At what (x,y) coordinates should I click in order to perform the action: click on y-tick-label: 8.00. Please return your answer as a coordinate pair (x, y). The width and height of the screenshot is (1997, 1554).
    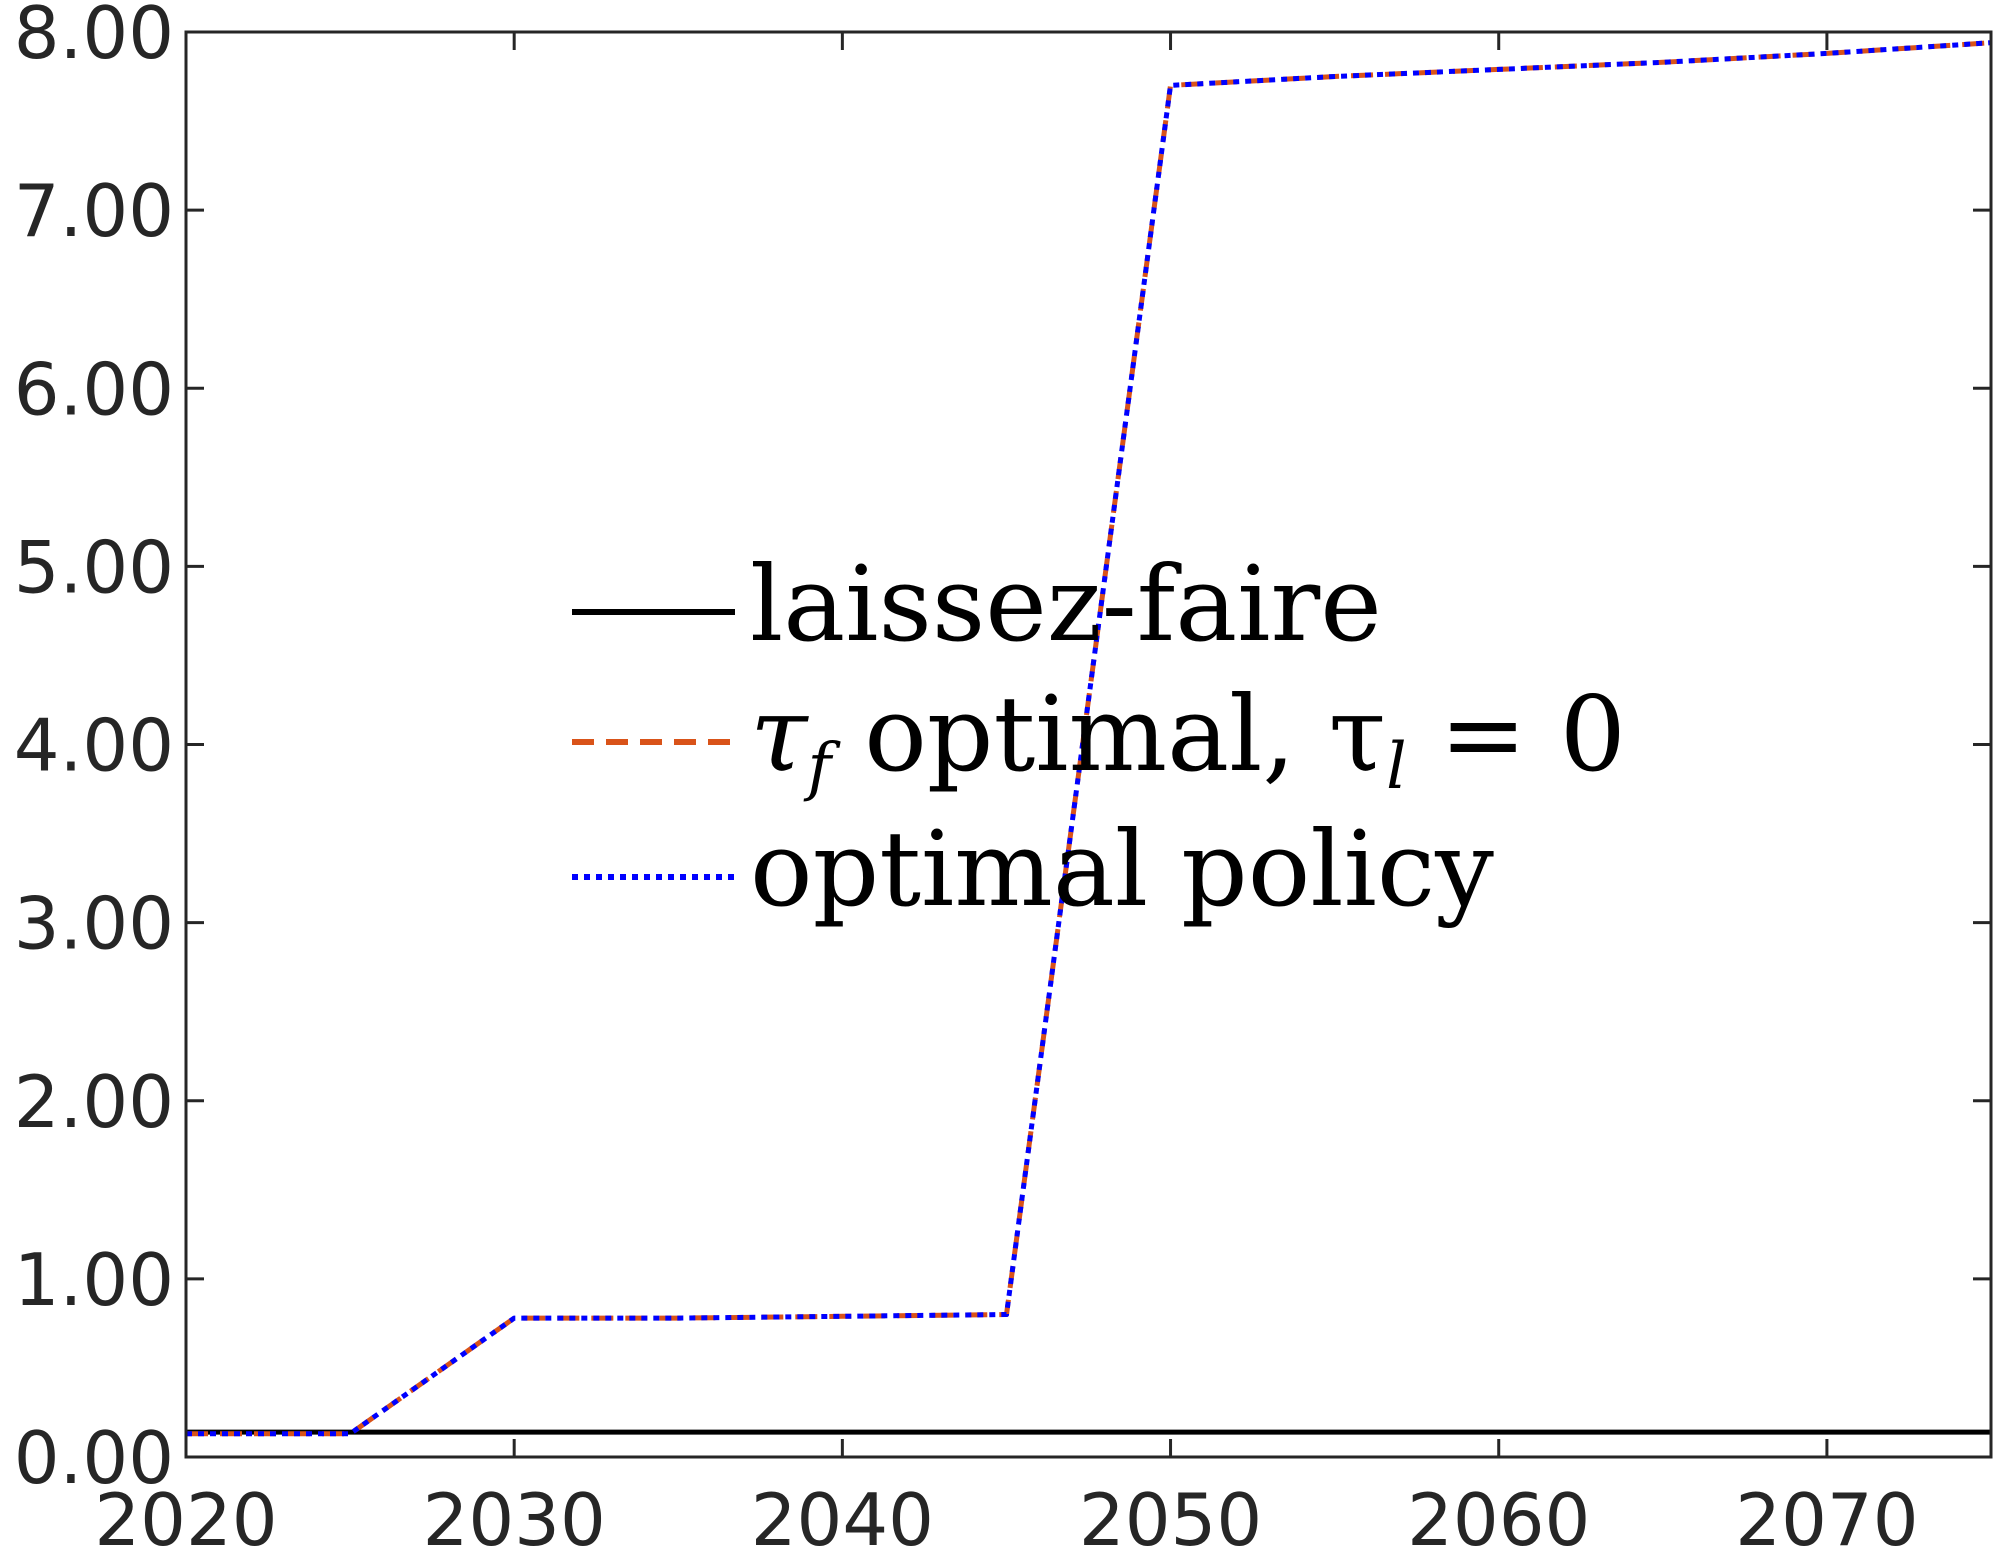
    Looking at the image, I should click on (94, 37).